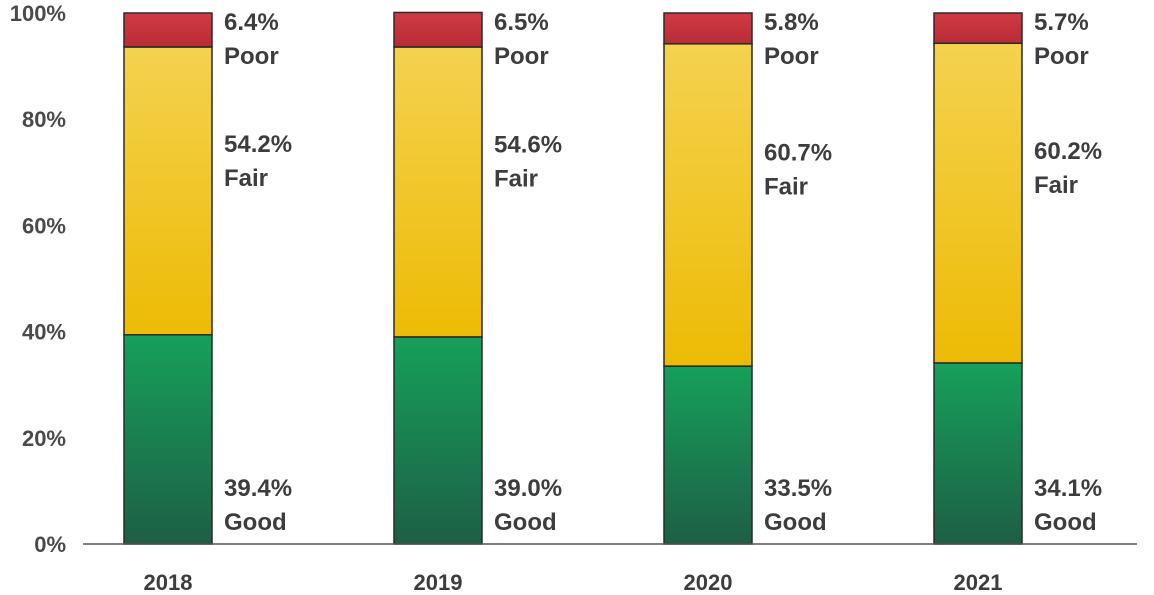 This screenshot has height=595, width=1154. What do you see at coordinates (798, 152) in the screenshot?
I see `data-label-value: 60.7%` at bounding box center [798, 152].